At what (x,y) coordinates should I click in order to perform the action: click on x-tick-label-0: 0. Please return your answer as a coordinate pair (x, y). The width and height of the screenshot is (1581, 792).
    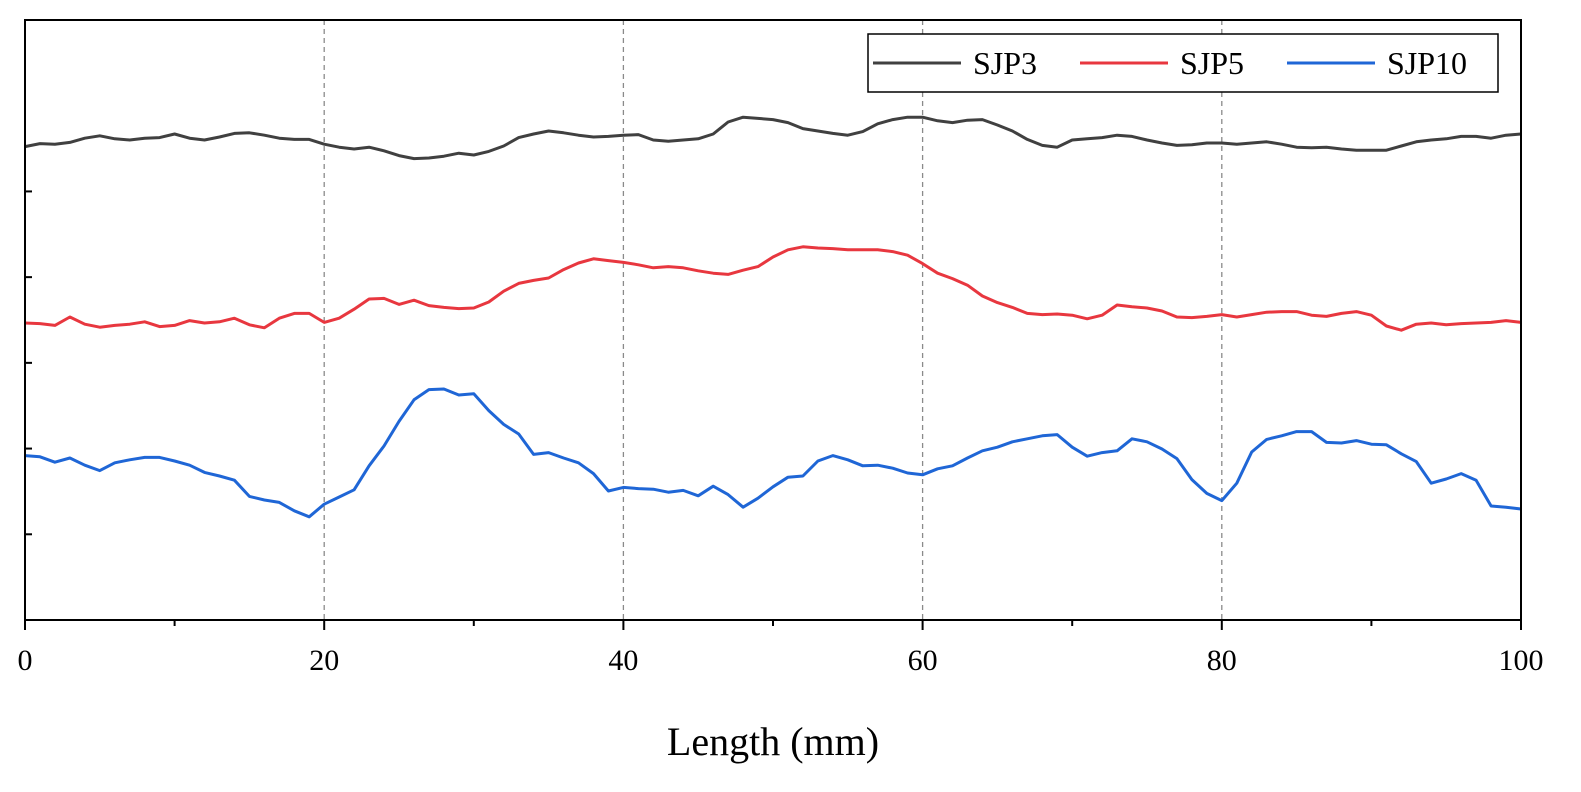
    Looking at the image, I should click on (25, 660).